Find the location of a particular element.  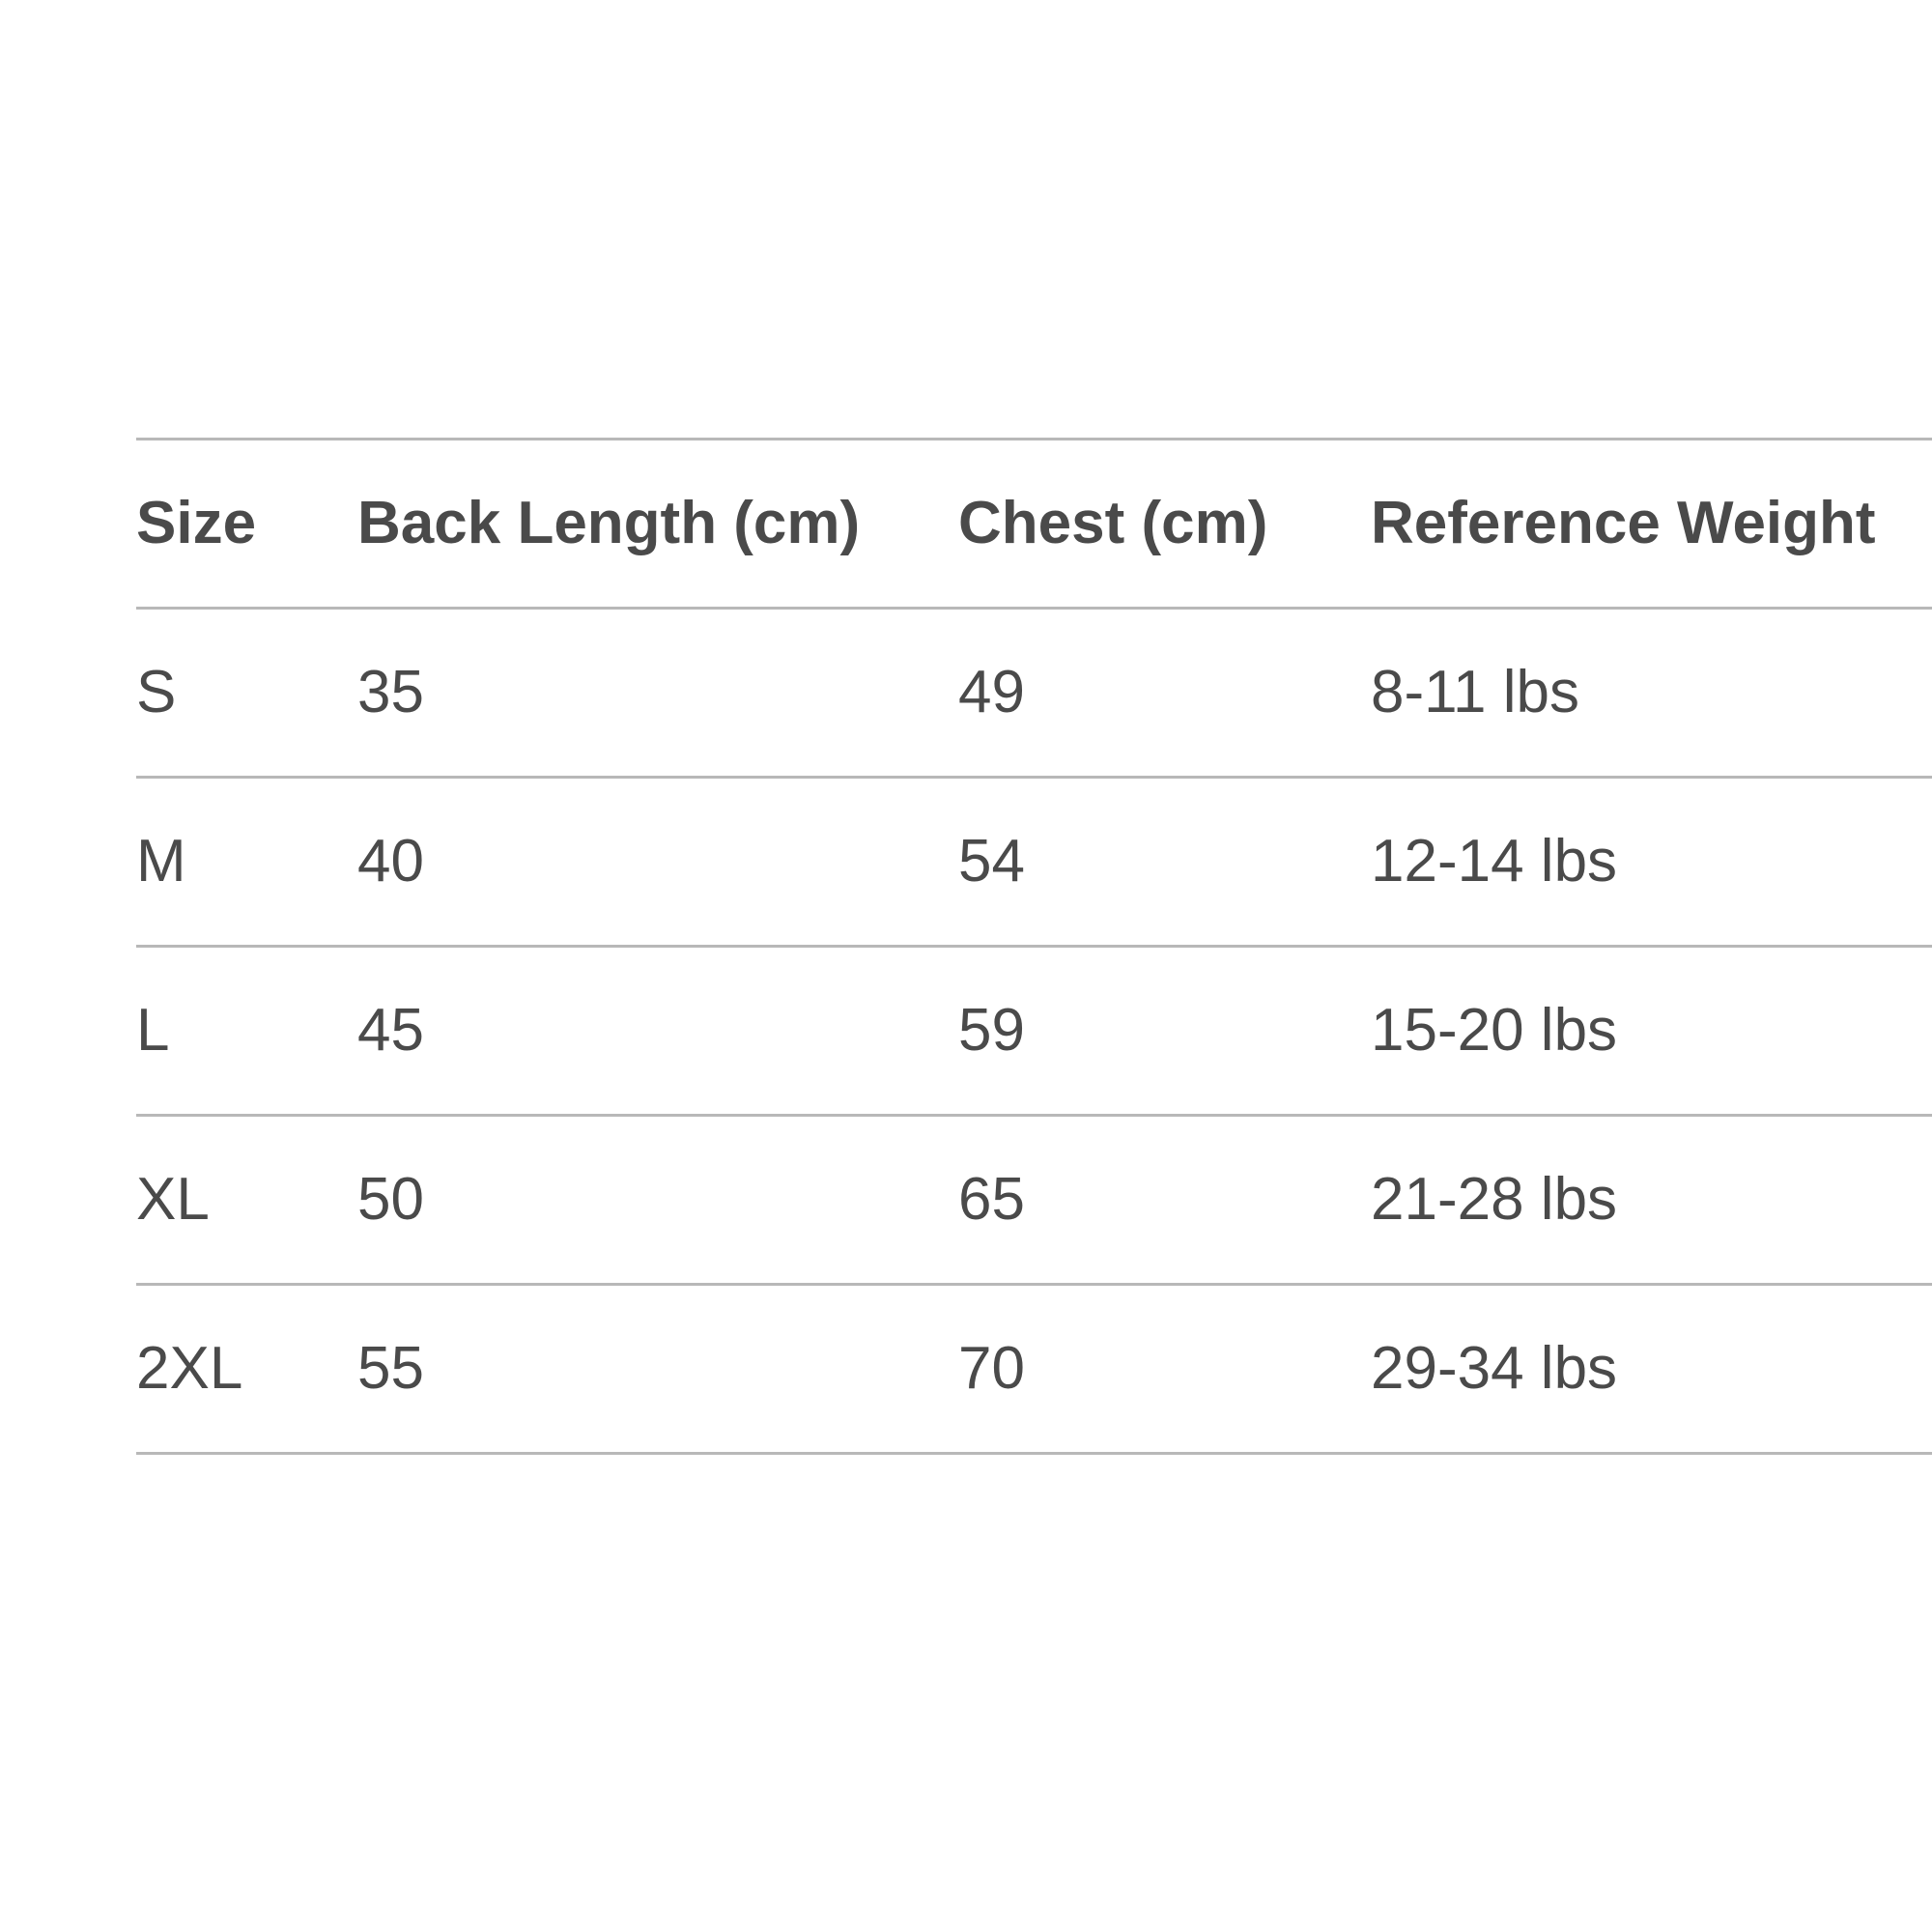

header-chest: Chest (cm) is located at coordinates (1113, 523).